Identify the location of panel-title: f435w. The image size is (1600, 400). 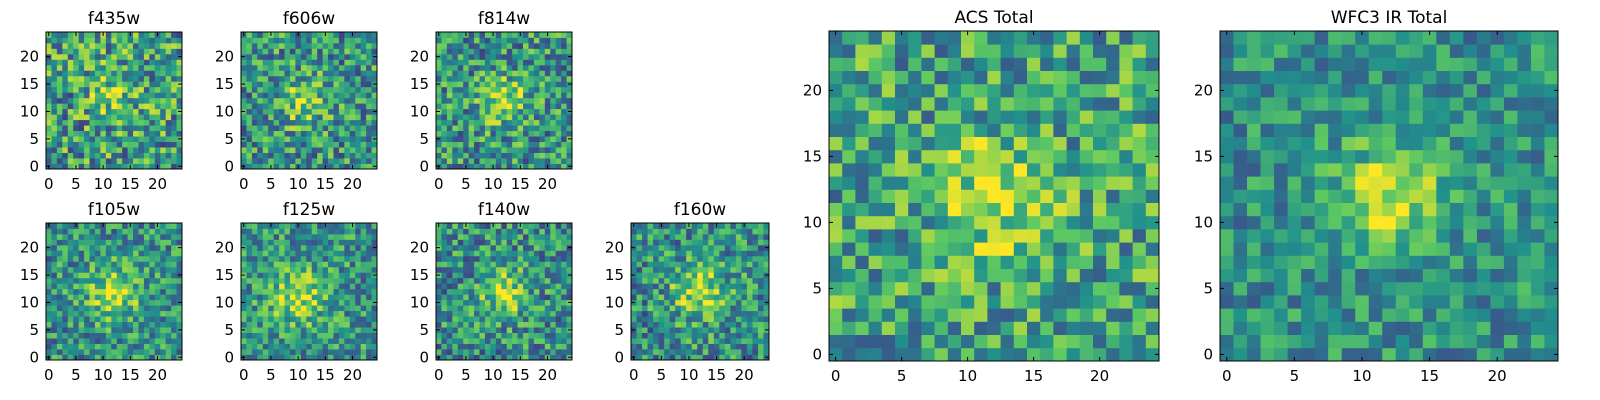
(114, 19).